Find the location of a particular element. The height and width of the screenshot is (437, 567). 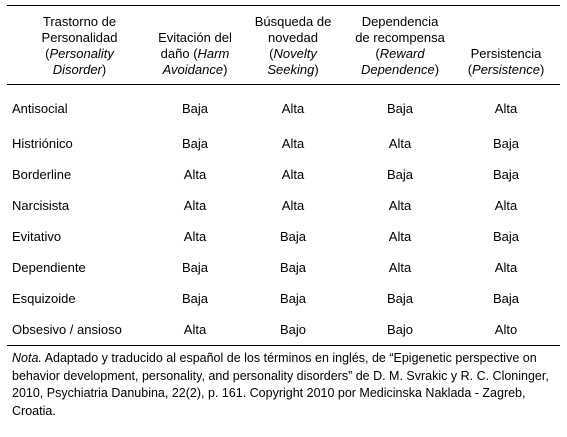

header-line: (Persistence) is located at coordinates (506, 70).